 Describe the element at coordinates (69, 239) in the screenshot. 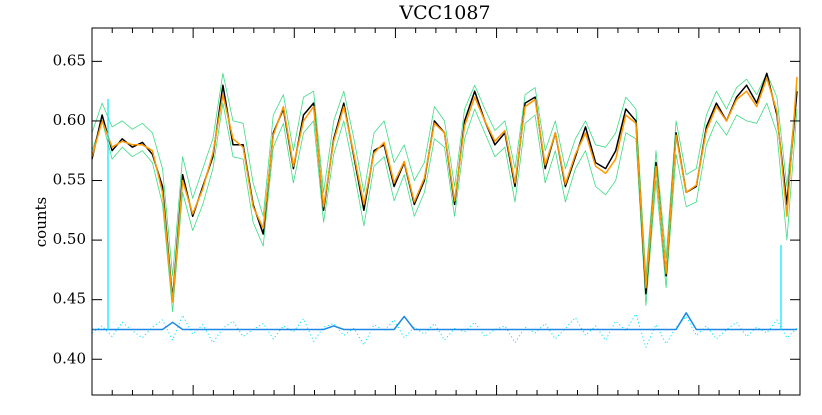

I see `y-tick-label: 0.50` at that location.